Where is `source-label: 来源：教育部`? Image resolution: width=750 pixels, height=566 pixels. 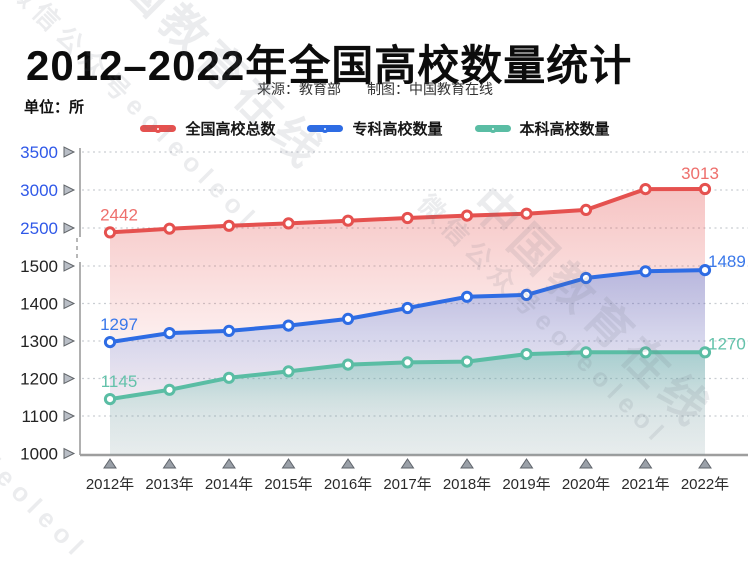
source-label: 来源：教育部 is located at coordinates (299, 89).